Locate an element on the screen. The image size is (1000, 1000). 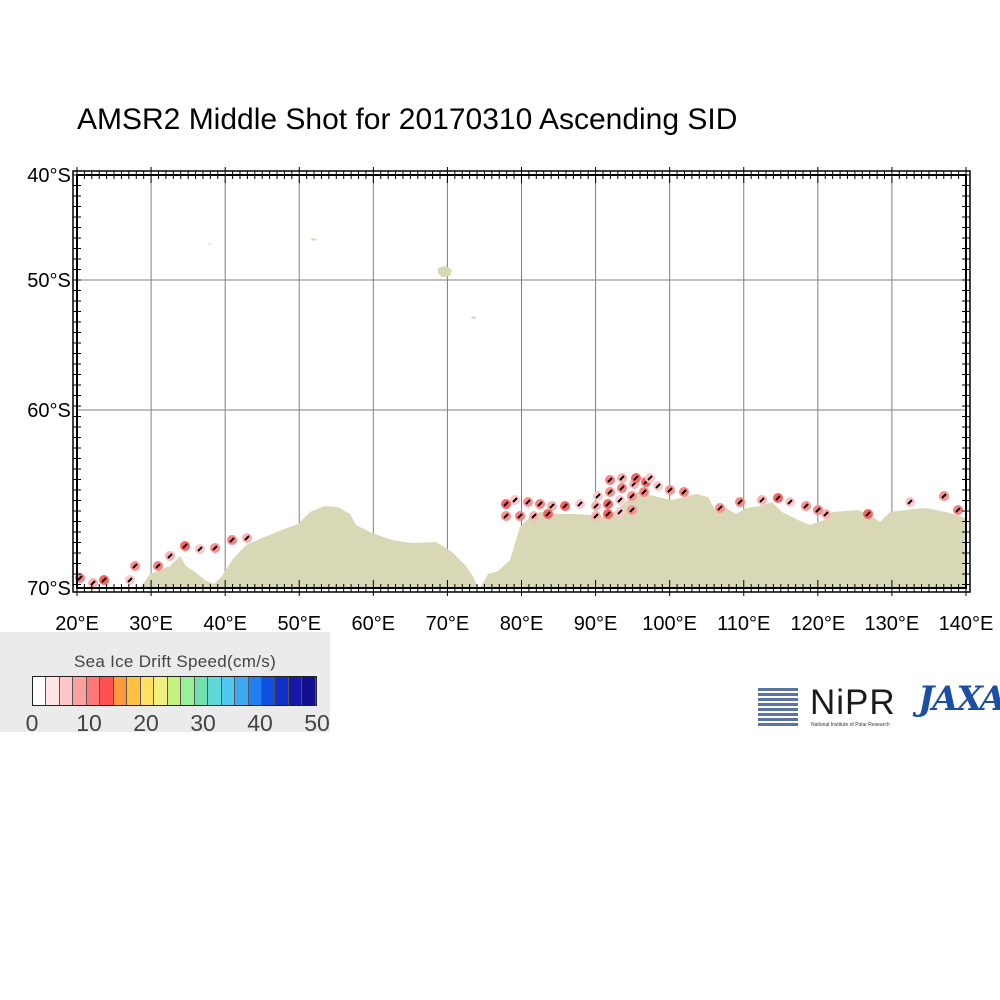
jaxa-logo: JAXA is located at coordinates (959, 699).